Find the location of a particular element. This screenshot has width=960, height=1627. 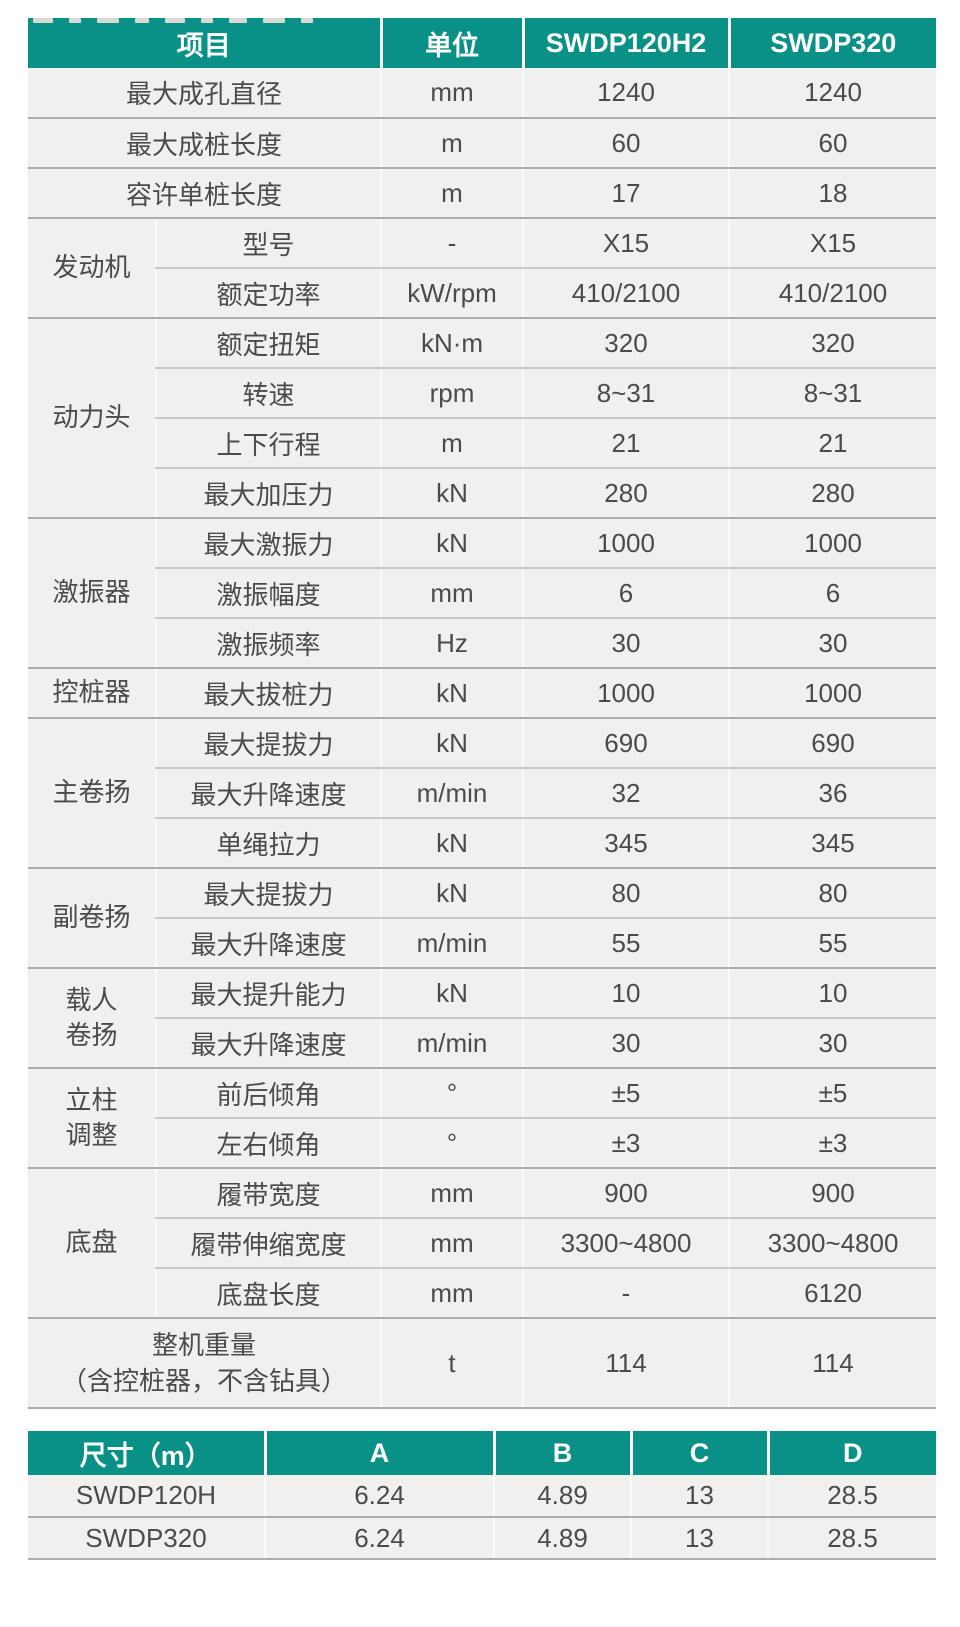

spec-value-model-2: 114 is located at coordinates (832, 1363).